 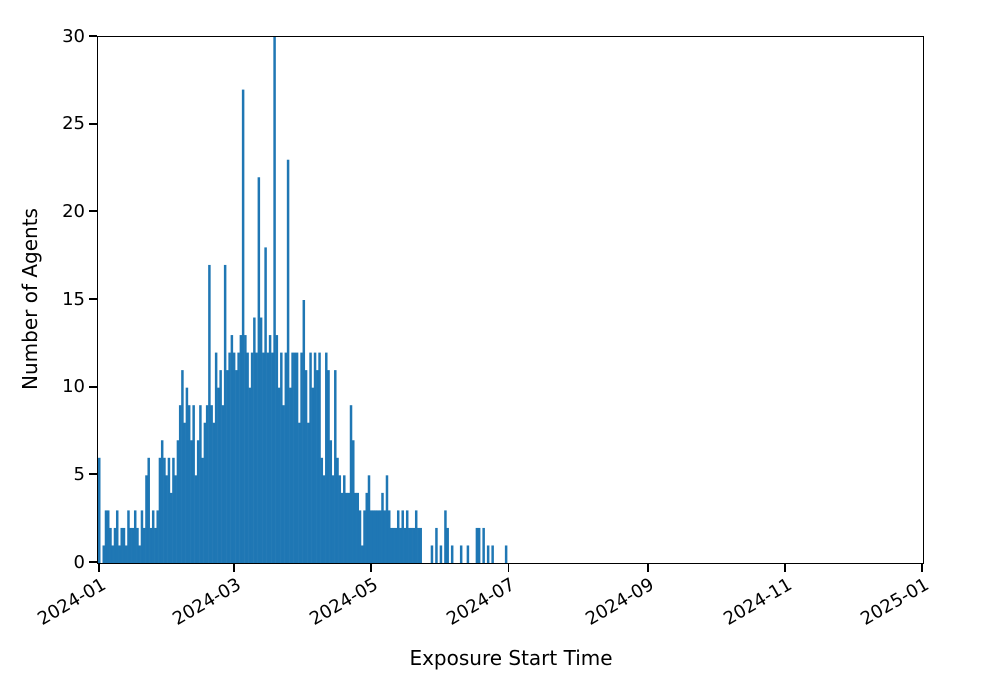 I want to click on y-tick-label: 0, so click(x=79, y=562).